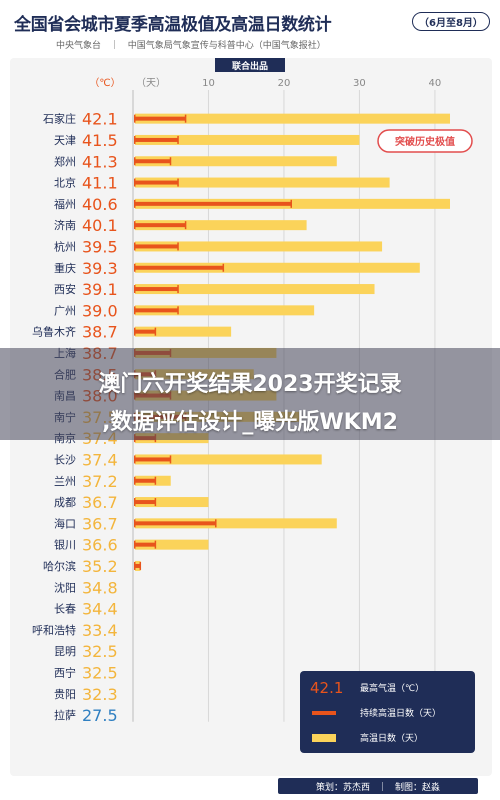 The width and height of the screenshot is (500, 800). I want to click on page-title: 全国省会城市夏季高温极值及高温日数统计, so click(173, 22).